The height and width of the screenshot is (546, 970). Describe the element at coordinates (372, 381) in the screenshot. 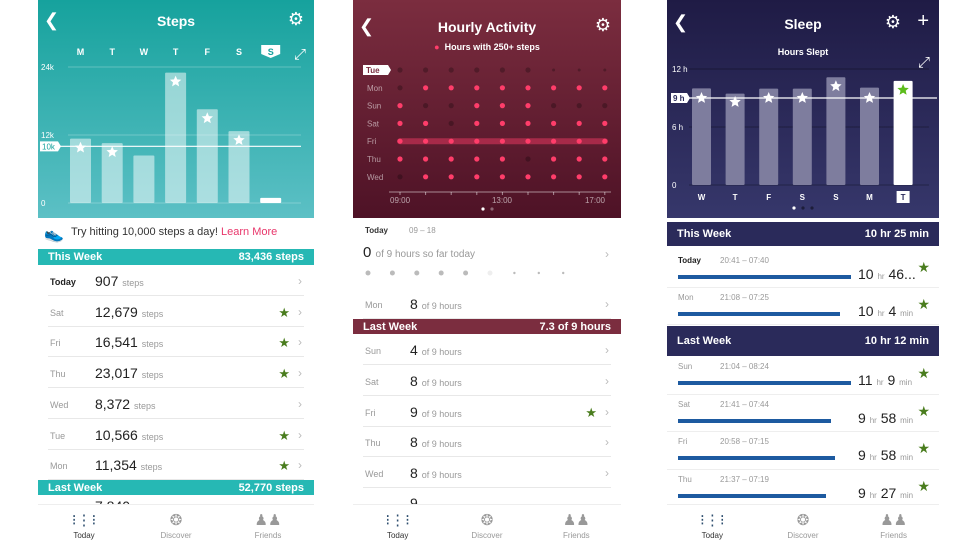

I see `row-day: Sat` at that location.